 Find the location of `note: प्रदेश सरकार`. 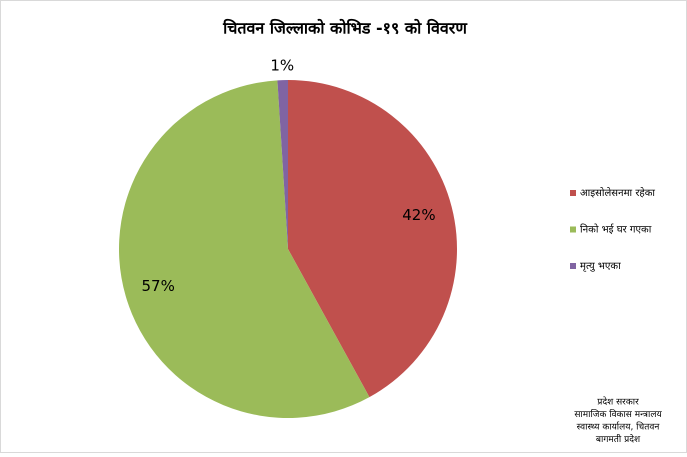

note: प्रदेश सरकार is located at coordinates (618, 402).